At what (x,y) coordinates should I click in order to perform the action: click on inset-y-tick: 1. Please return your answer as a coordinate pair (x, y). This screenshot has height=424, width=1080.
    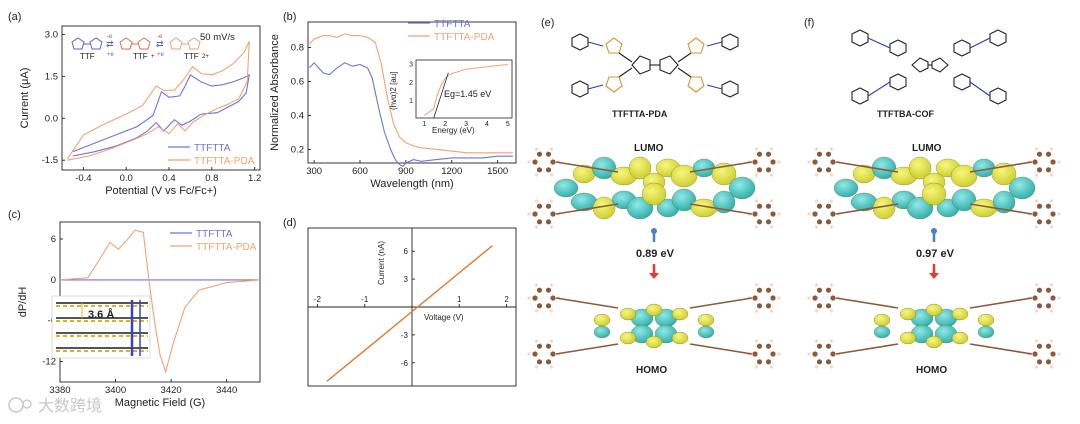
    Looking at the image, I should click on (411, 101).